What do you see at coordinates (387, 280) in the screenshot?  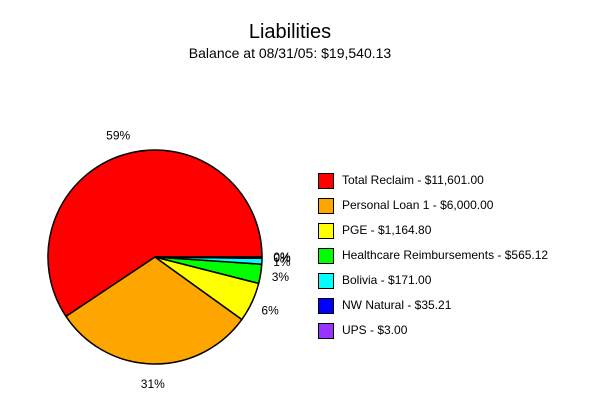 I see `legend-label: Bolivia - $171.00` at bounding box center [387, 280].